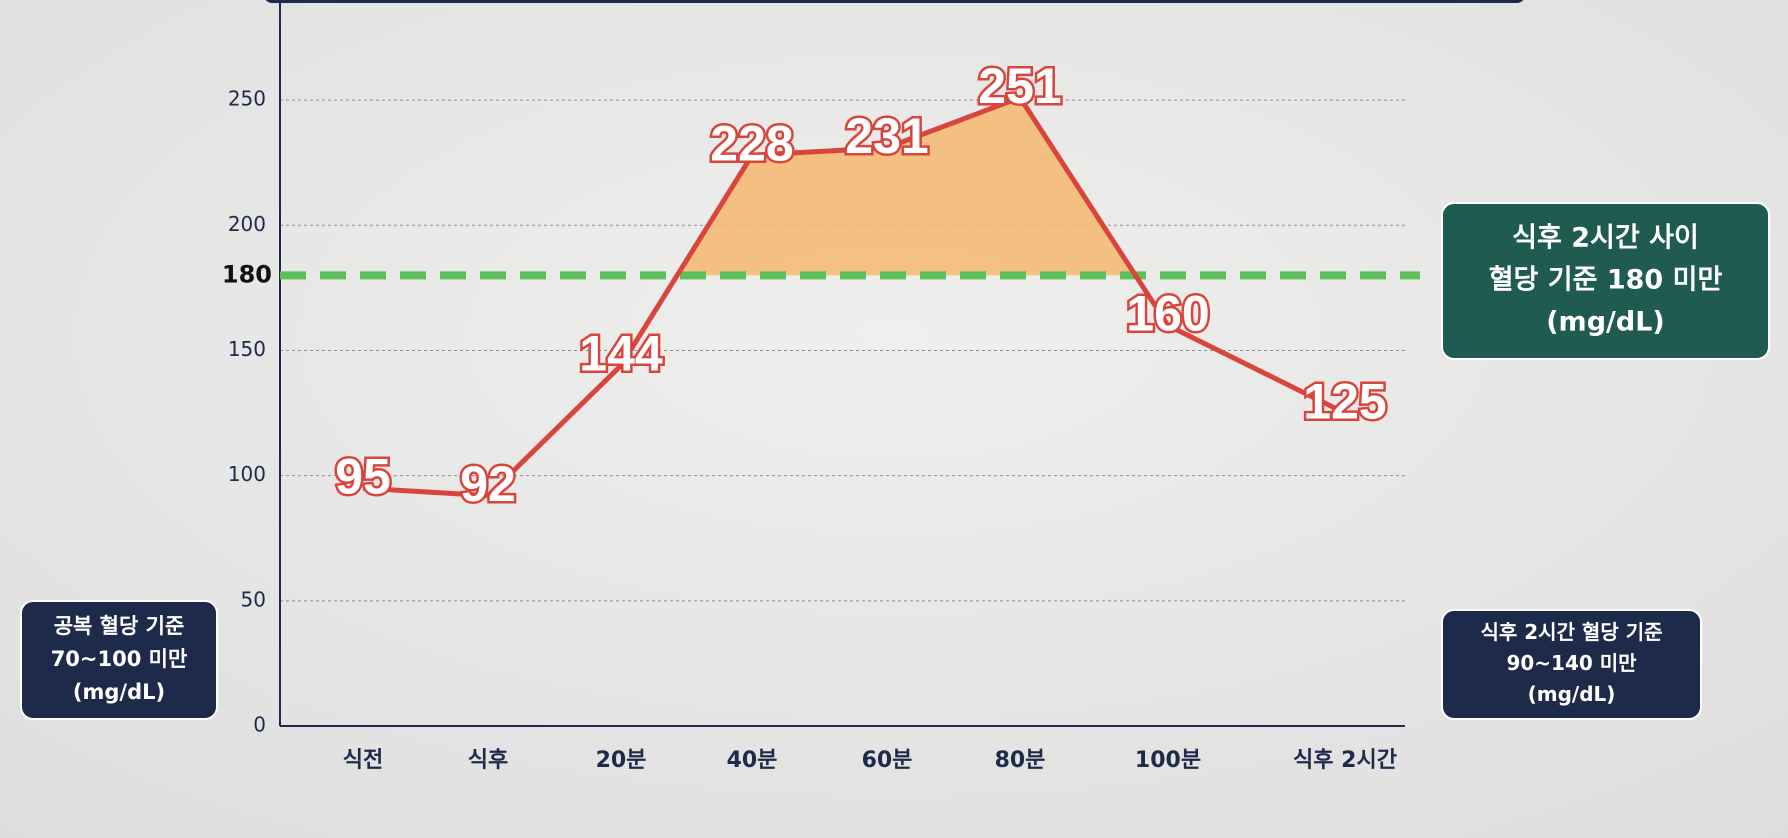  Describe the element at coordinates (854, 186) in the screenshot. I see `exceed-area` at that location.